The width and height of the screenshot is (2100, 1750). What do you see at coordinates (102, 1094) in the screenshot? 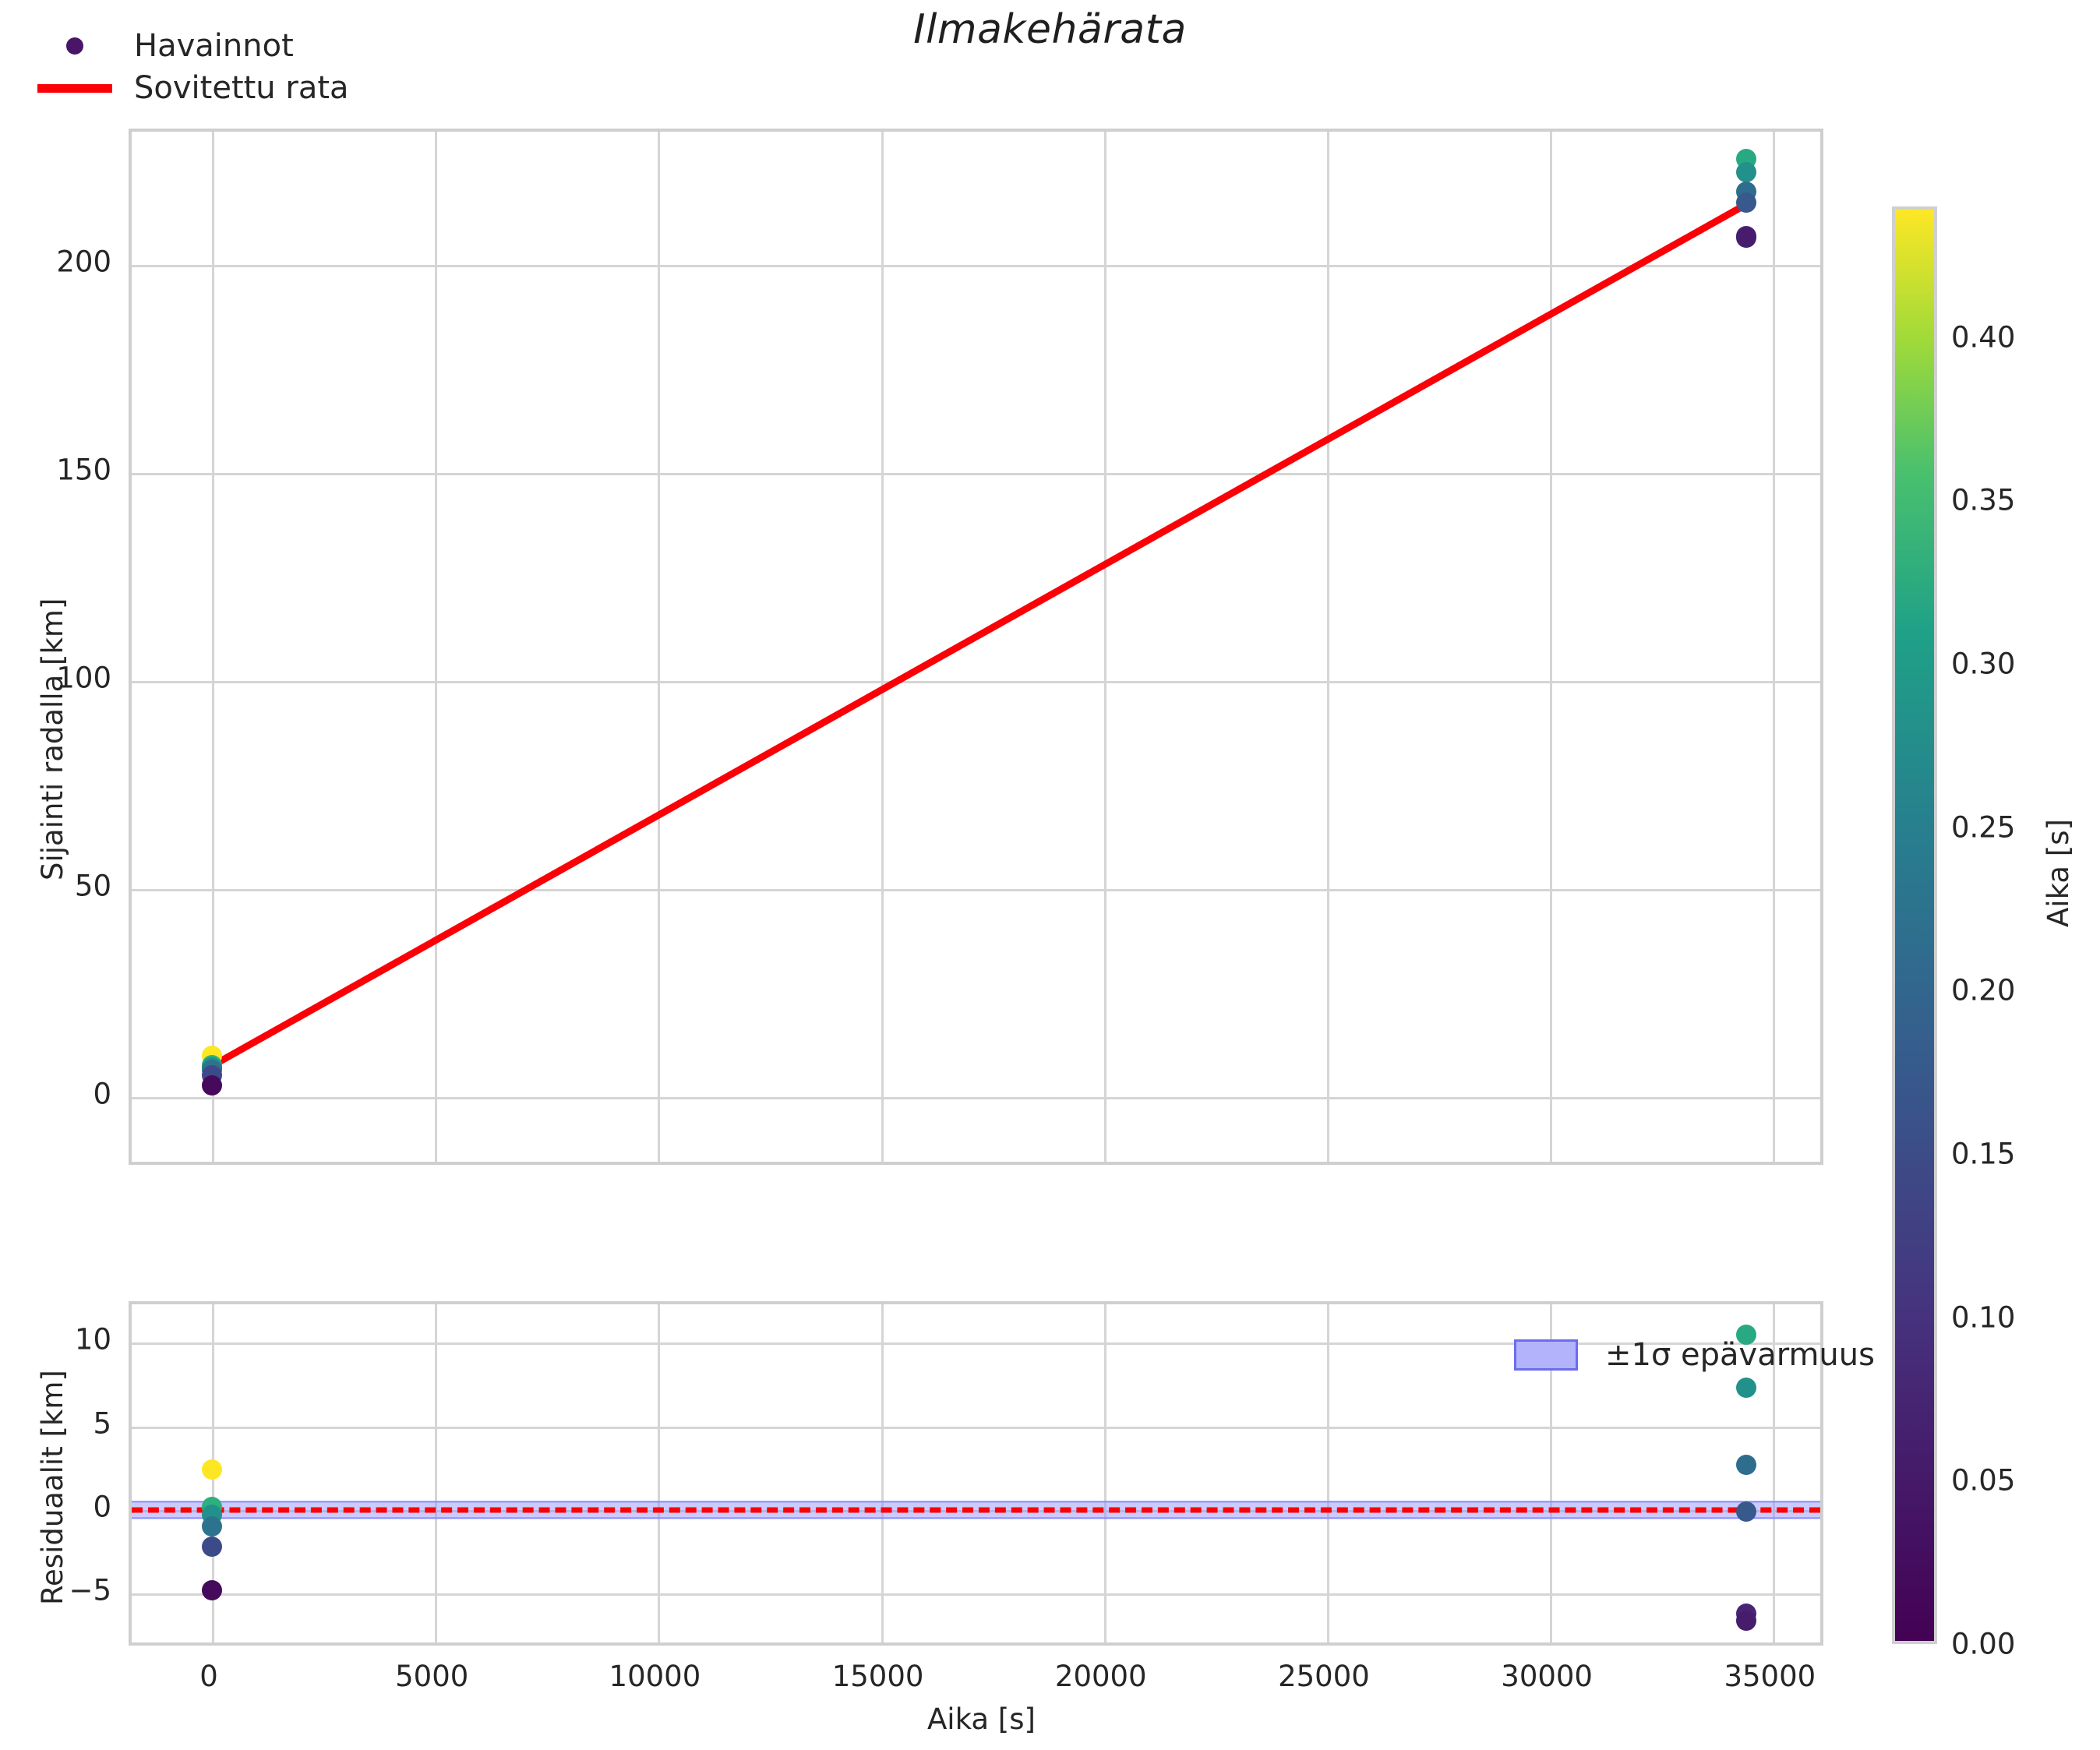
I see `main-y-tick-label: 0` at bounding box center [102, 1094].